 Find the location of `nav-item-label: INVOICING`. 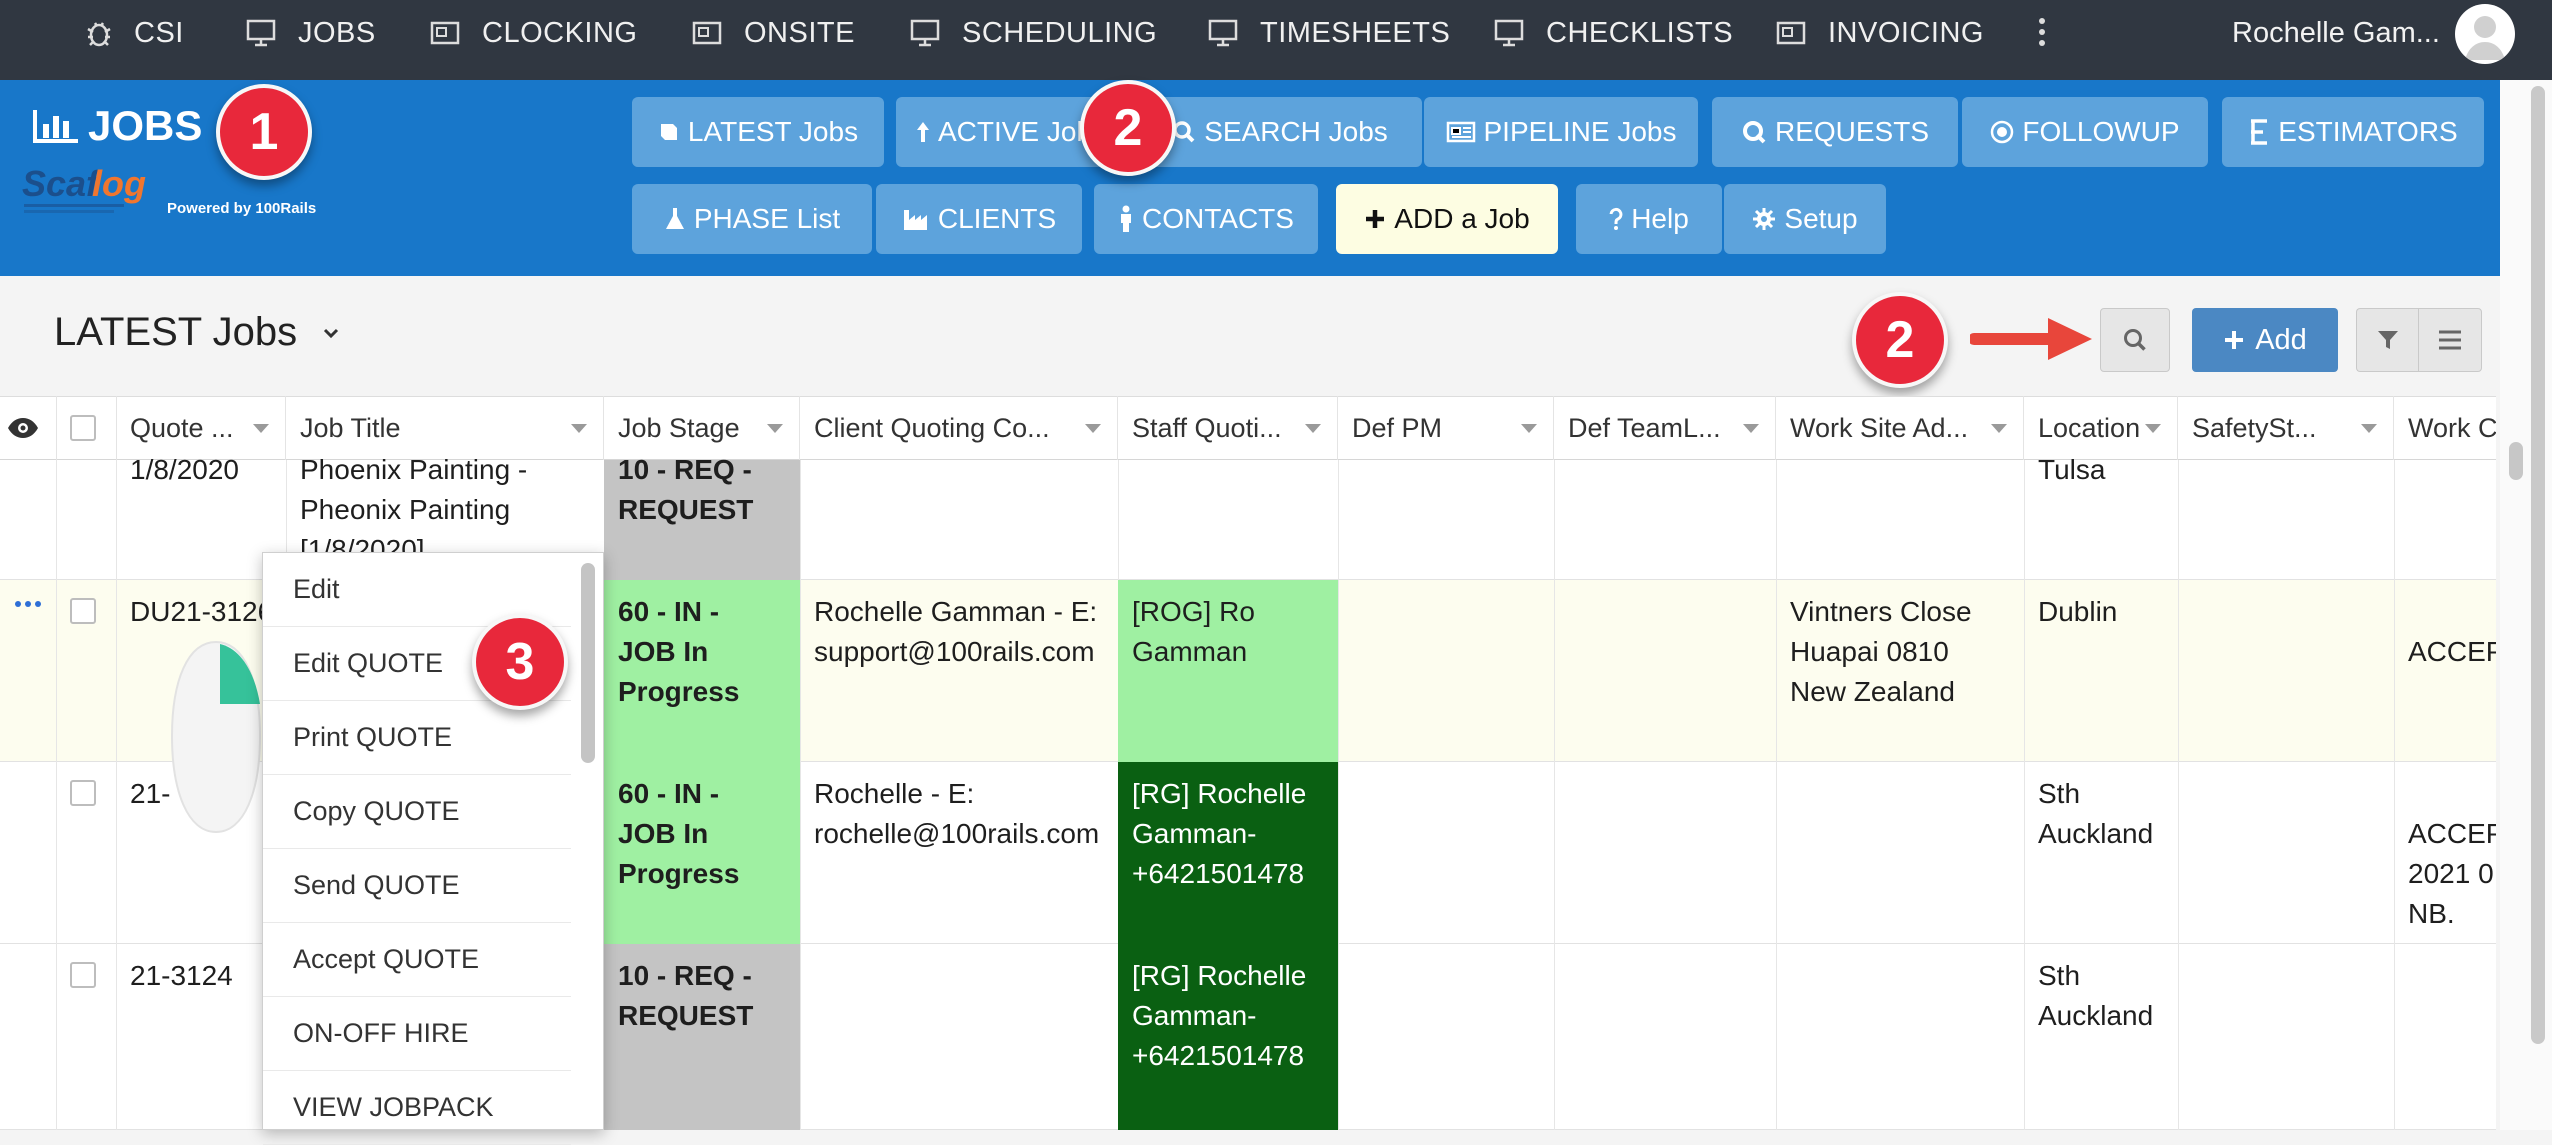

nav-item-label: INVOICING is located at coordinates (1906, 32).